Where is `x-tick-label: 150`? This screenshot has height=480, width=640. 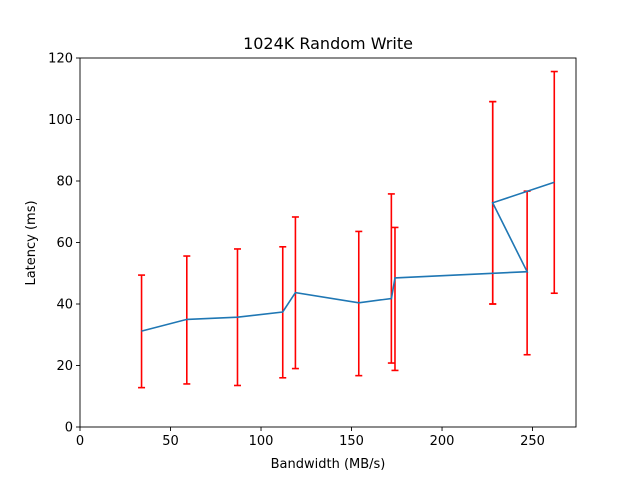 x-tick-label: 150 is located at coordinates (351, 441).